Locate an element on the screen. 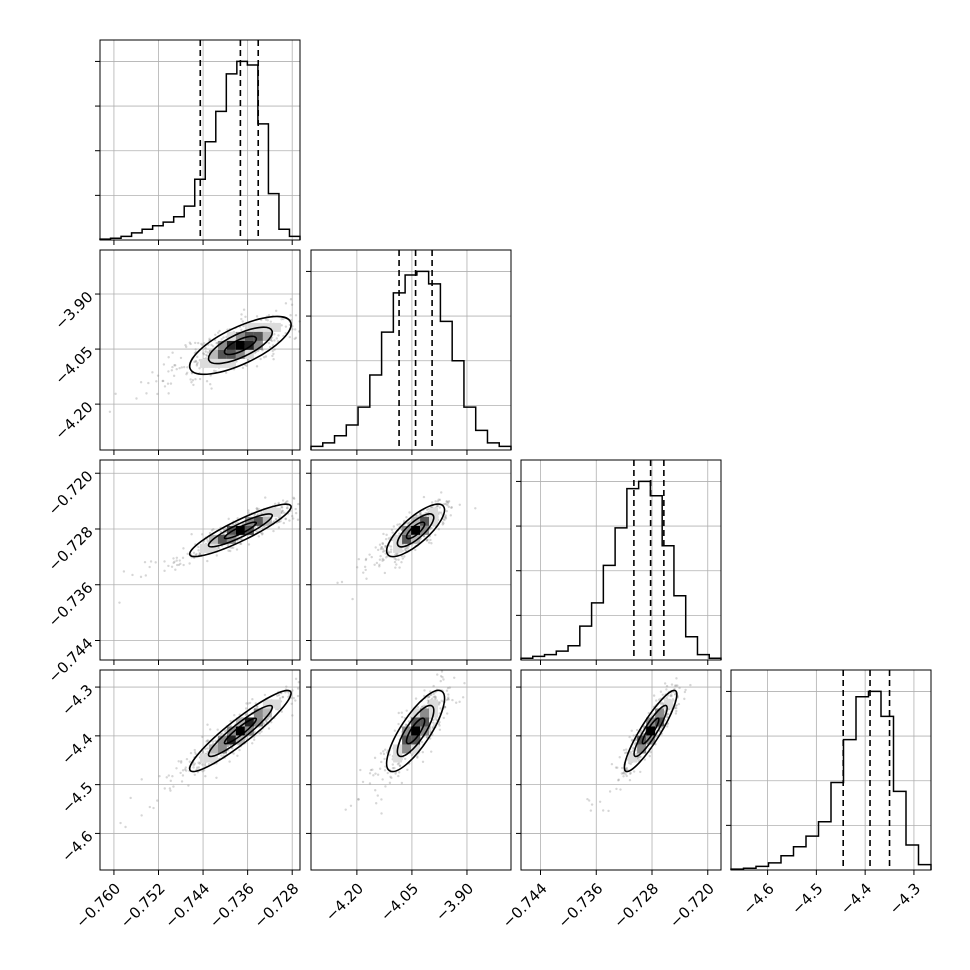  y-tick-label: −3.90 is located at coordinates (73, 310).